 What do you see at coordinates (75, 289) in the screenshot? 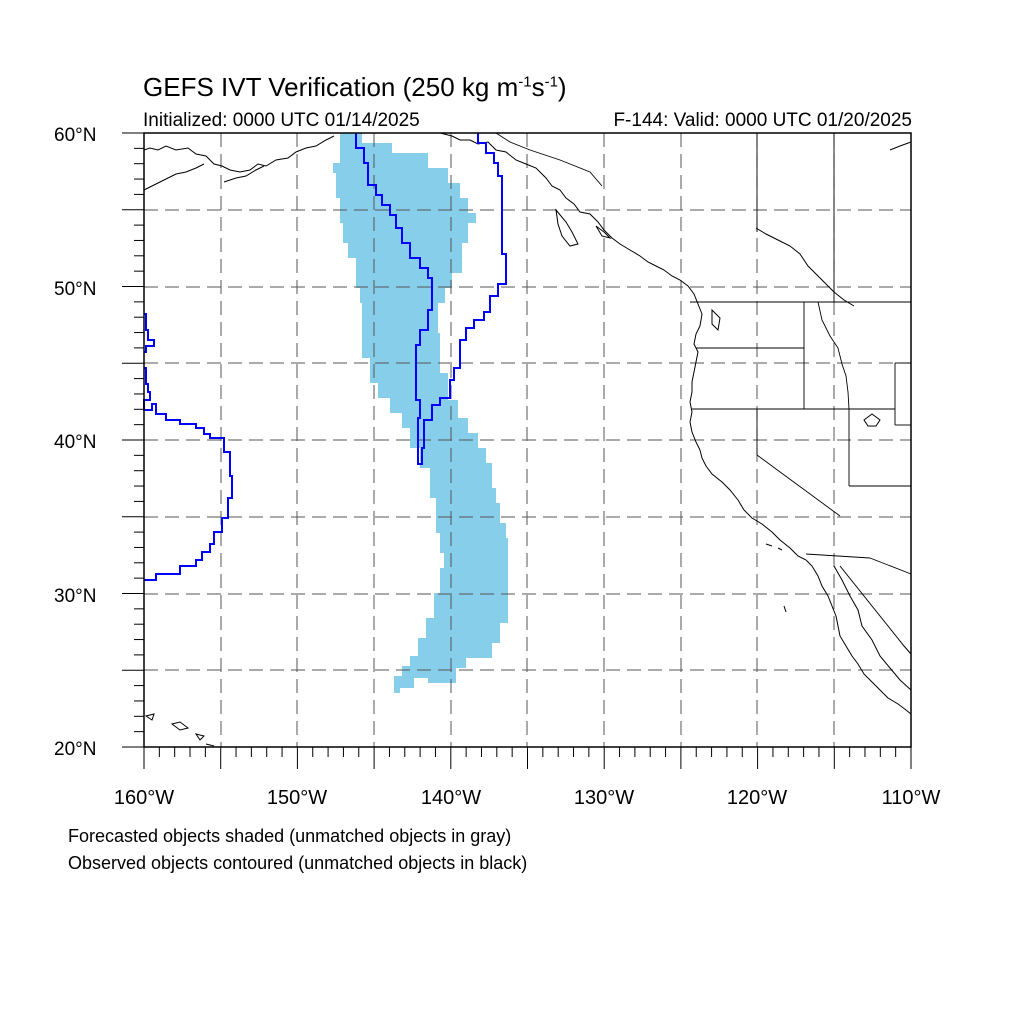
I see `lat-label-50: 50°N` at bounding box center [75, 289].